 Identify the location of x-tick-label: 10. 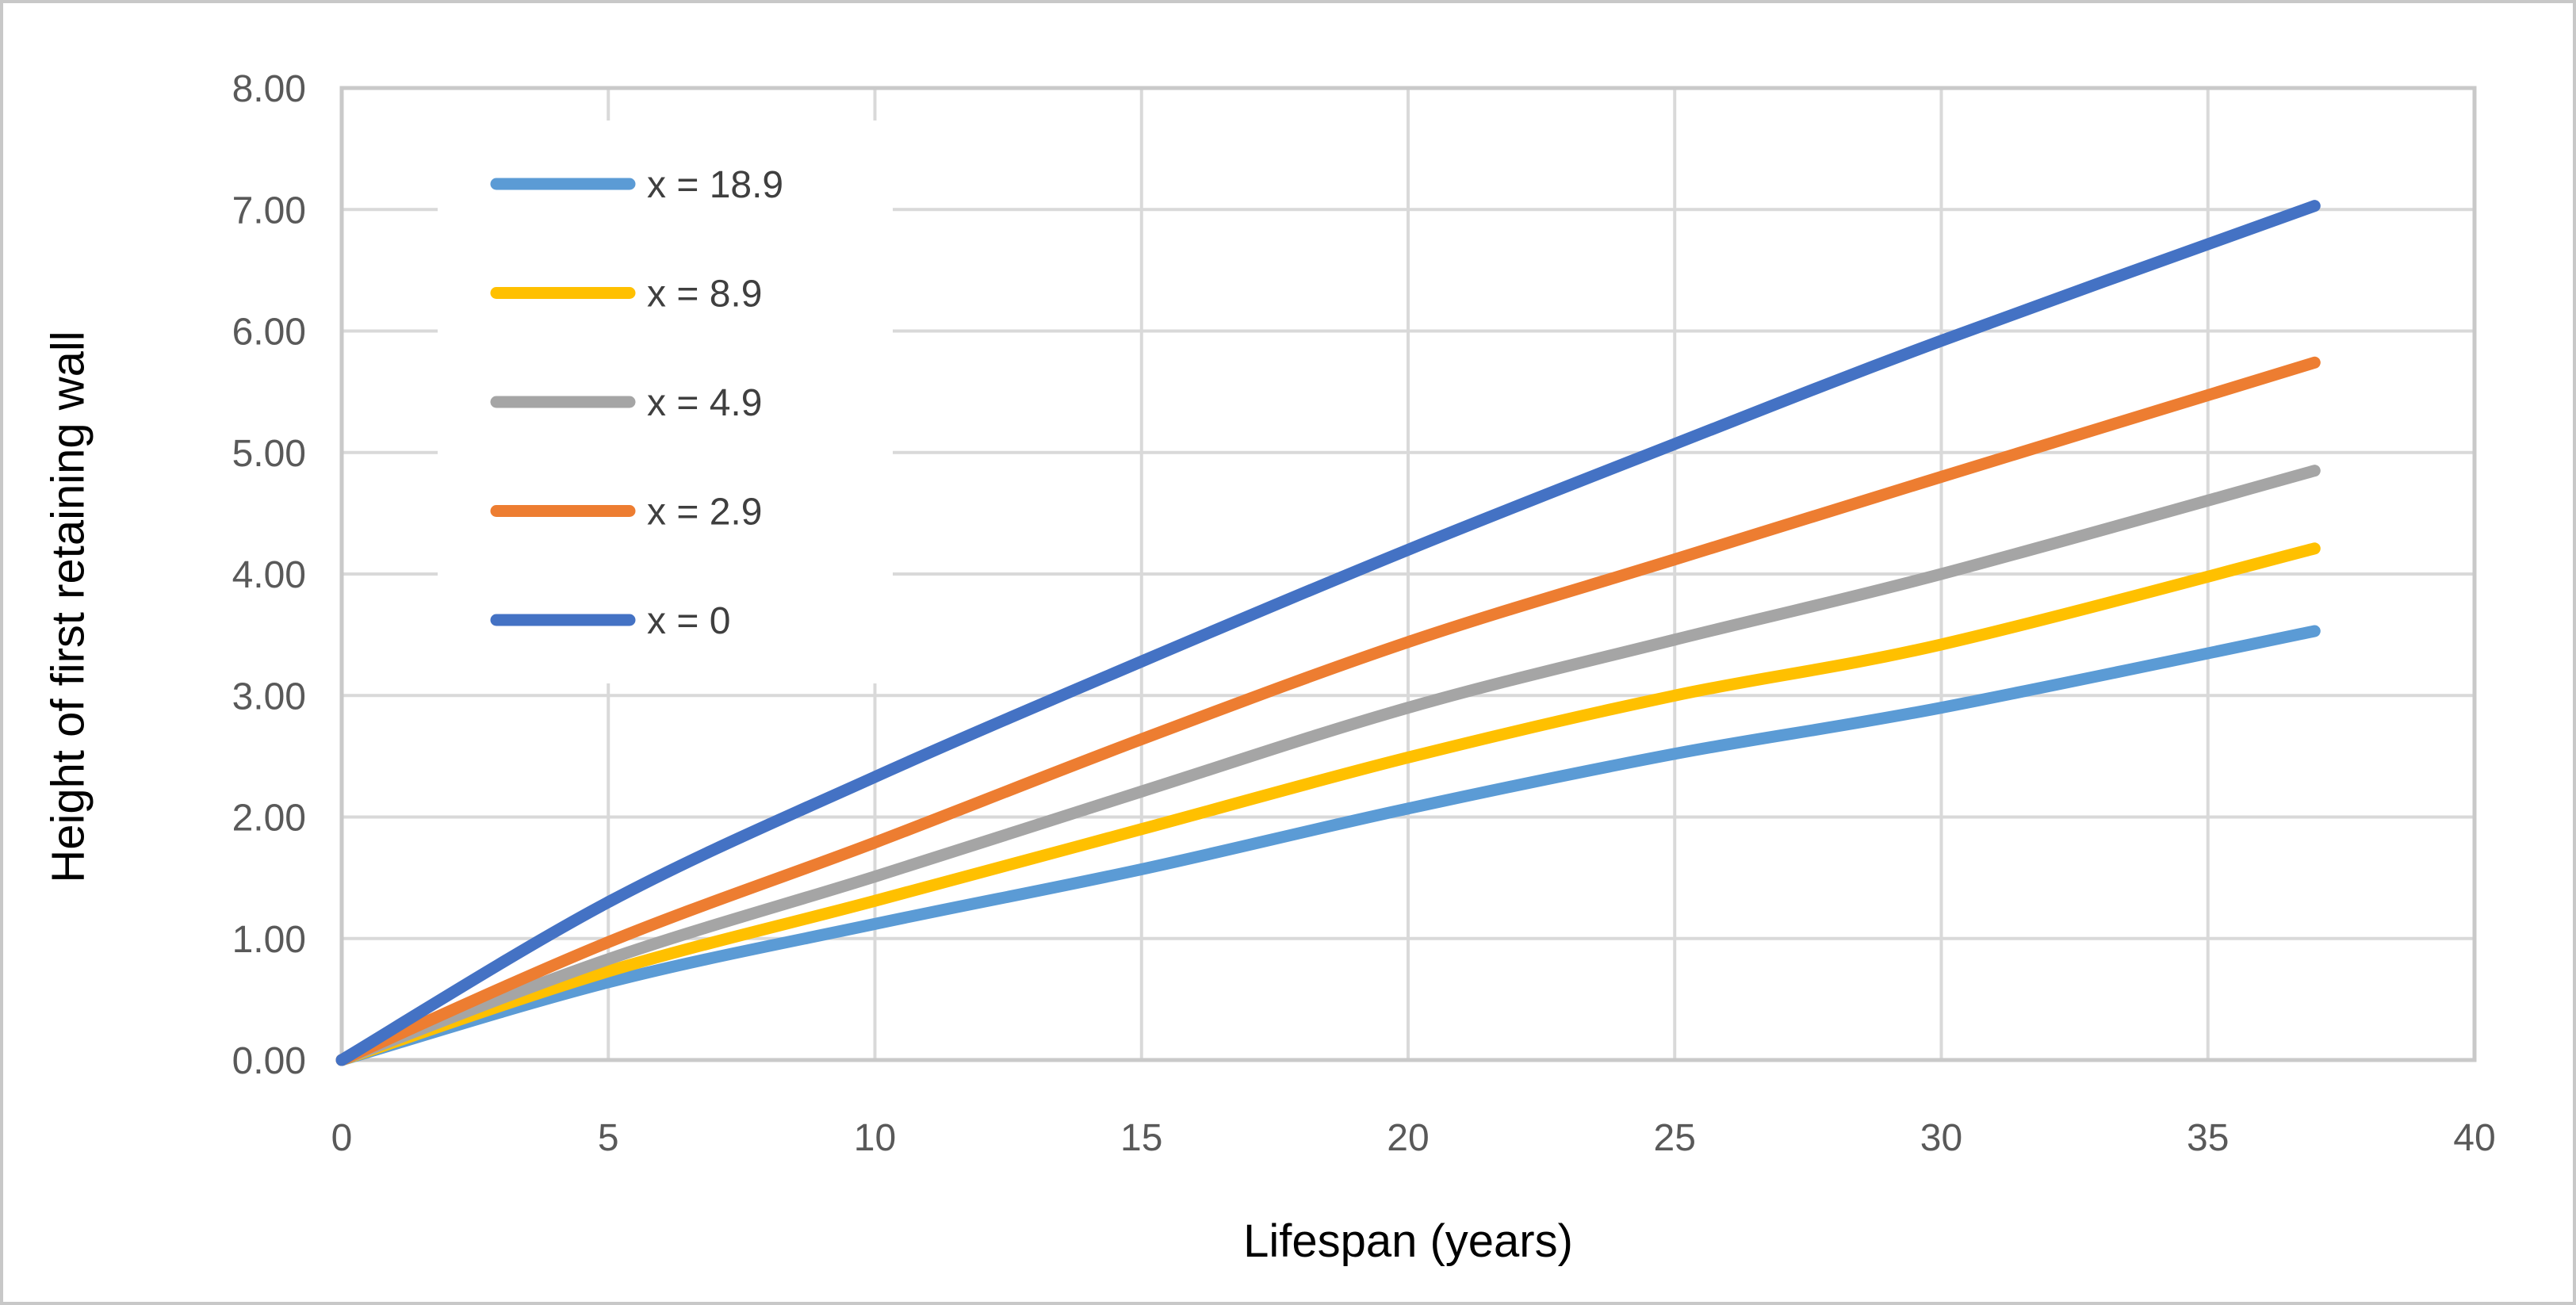
(875, 1138).